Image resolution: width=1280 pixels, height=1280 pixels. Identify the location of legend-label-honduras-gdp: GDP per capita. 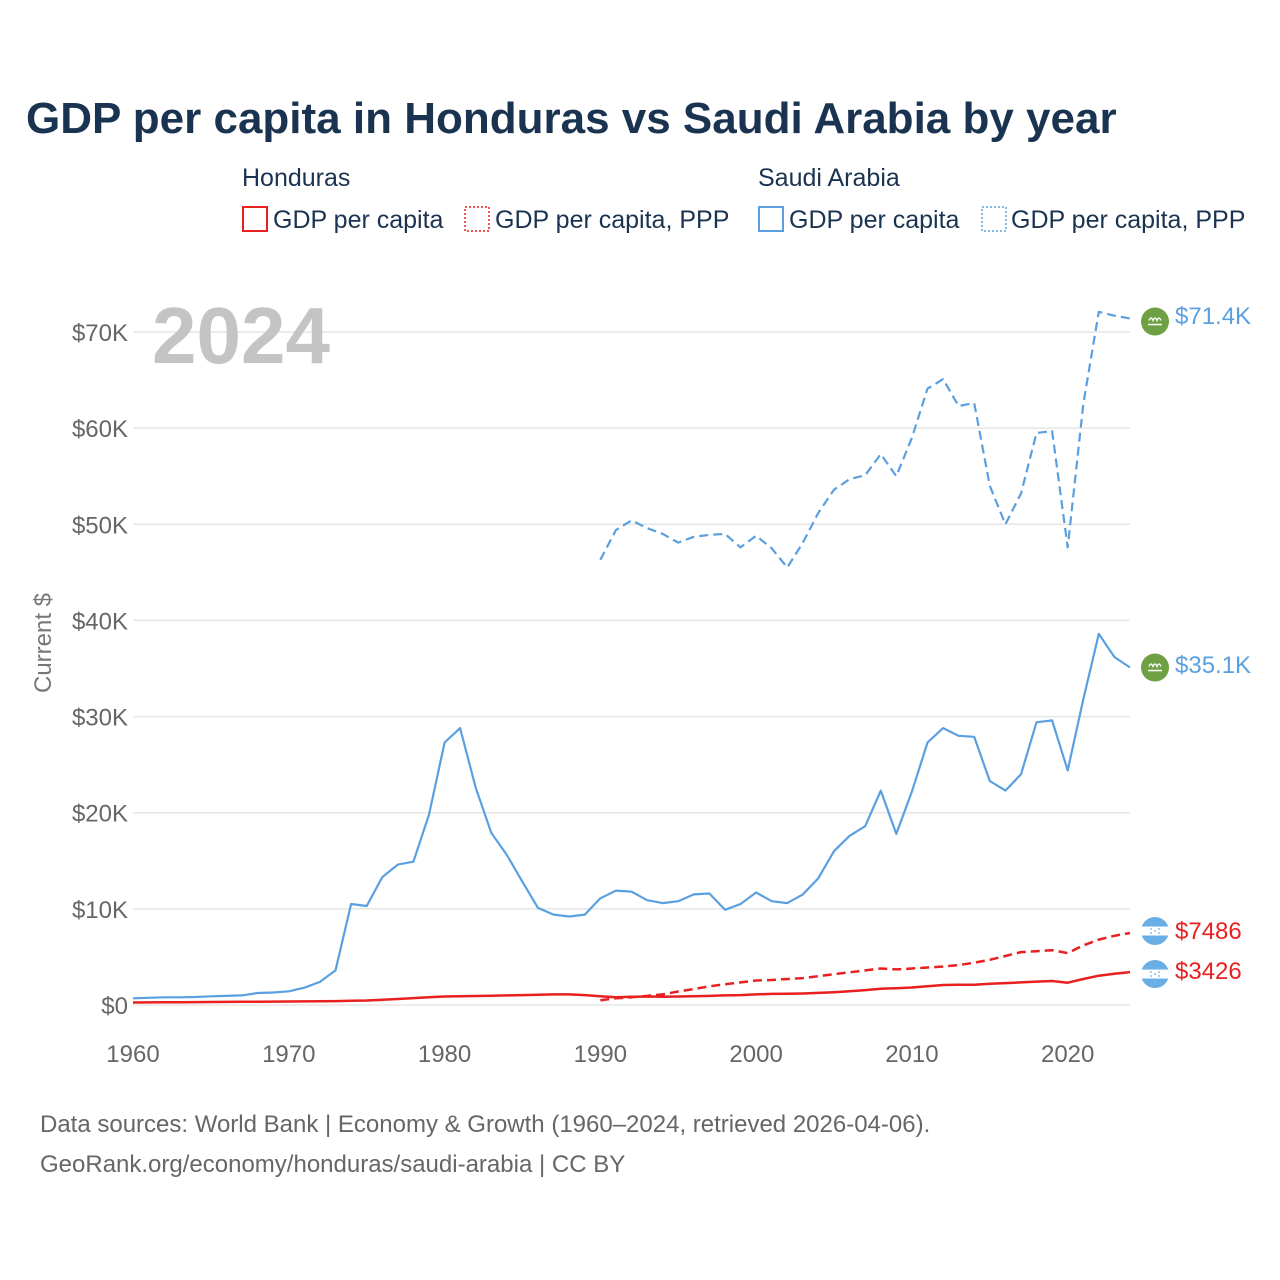
(358, 220).